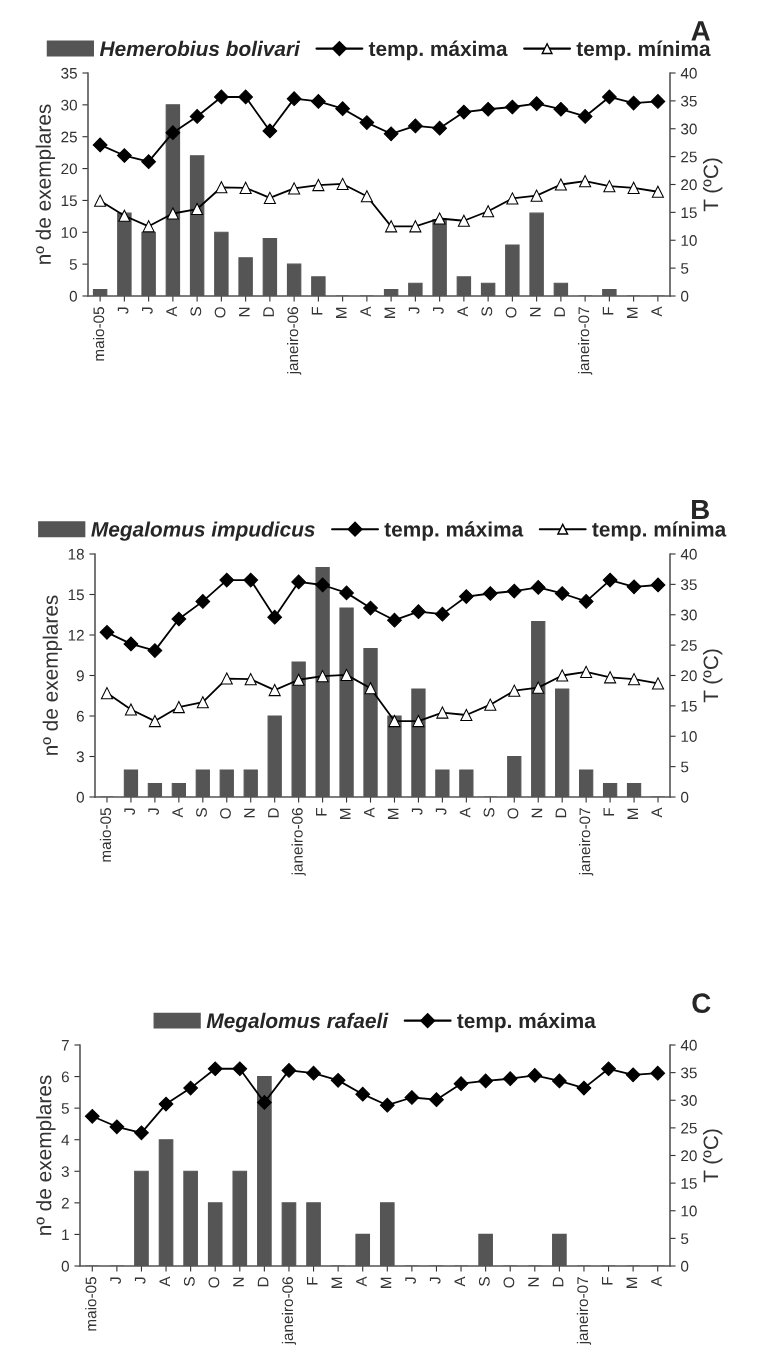 The image size is (757, 1352). Describe the element at coordinates (65, 1171) in the screenshot. I see `y-tick-label: 3` at that location.